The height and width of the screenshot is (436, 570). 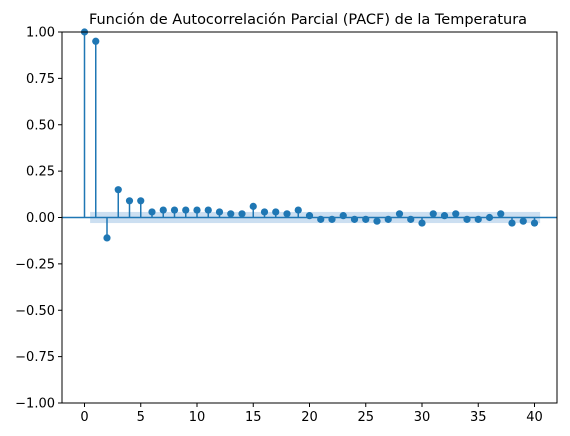 I want to click on y-tick-label: 0.50, so click(x=40, y=125).